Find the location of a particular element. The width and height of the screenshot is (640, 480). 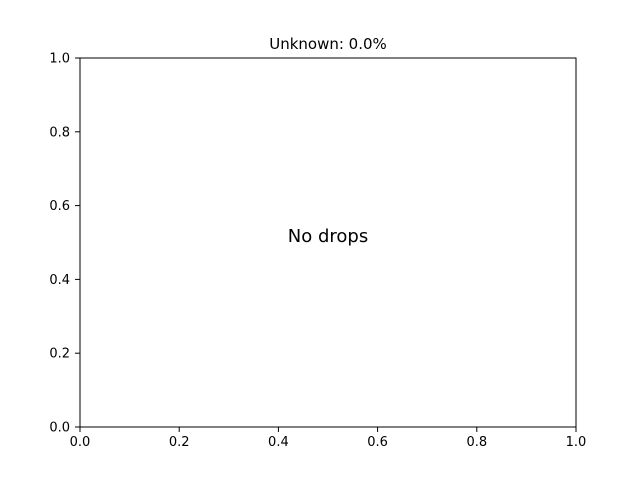

no-drops-annotation: No drops is located at coordinates (328, 236).